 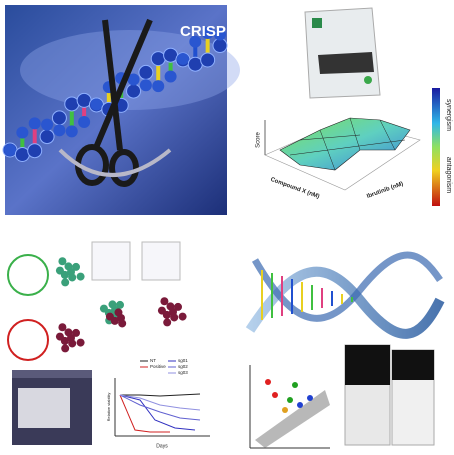 What do you see at coordinates (162, 446) in the screenshot?
I see `axis-label: Days` at bounding box center [162, 446].